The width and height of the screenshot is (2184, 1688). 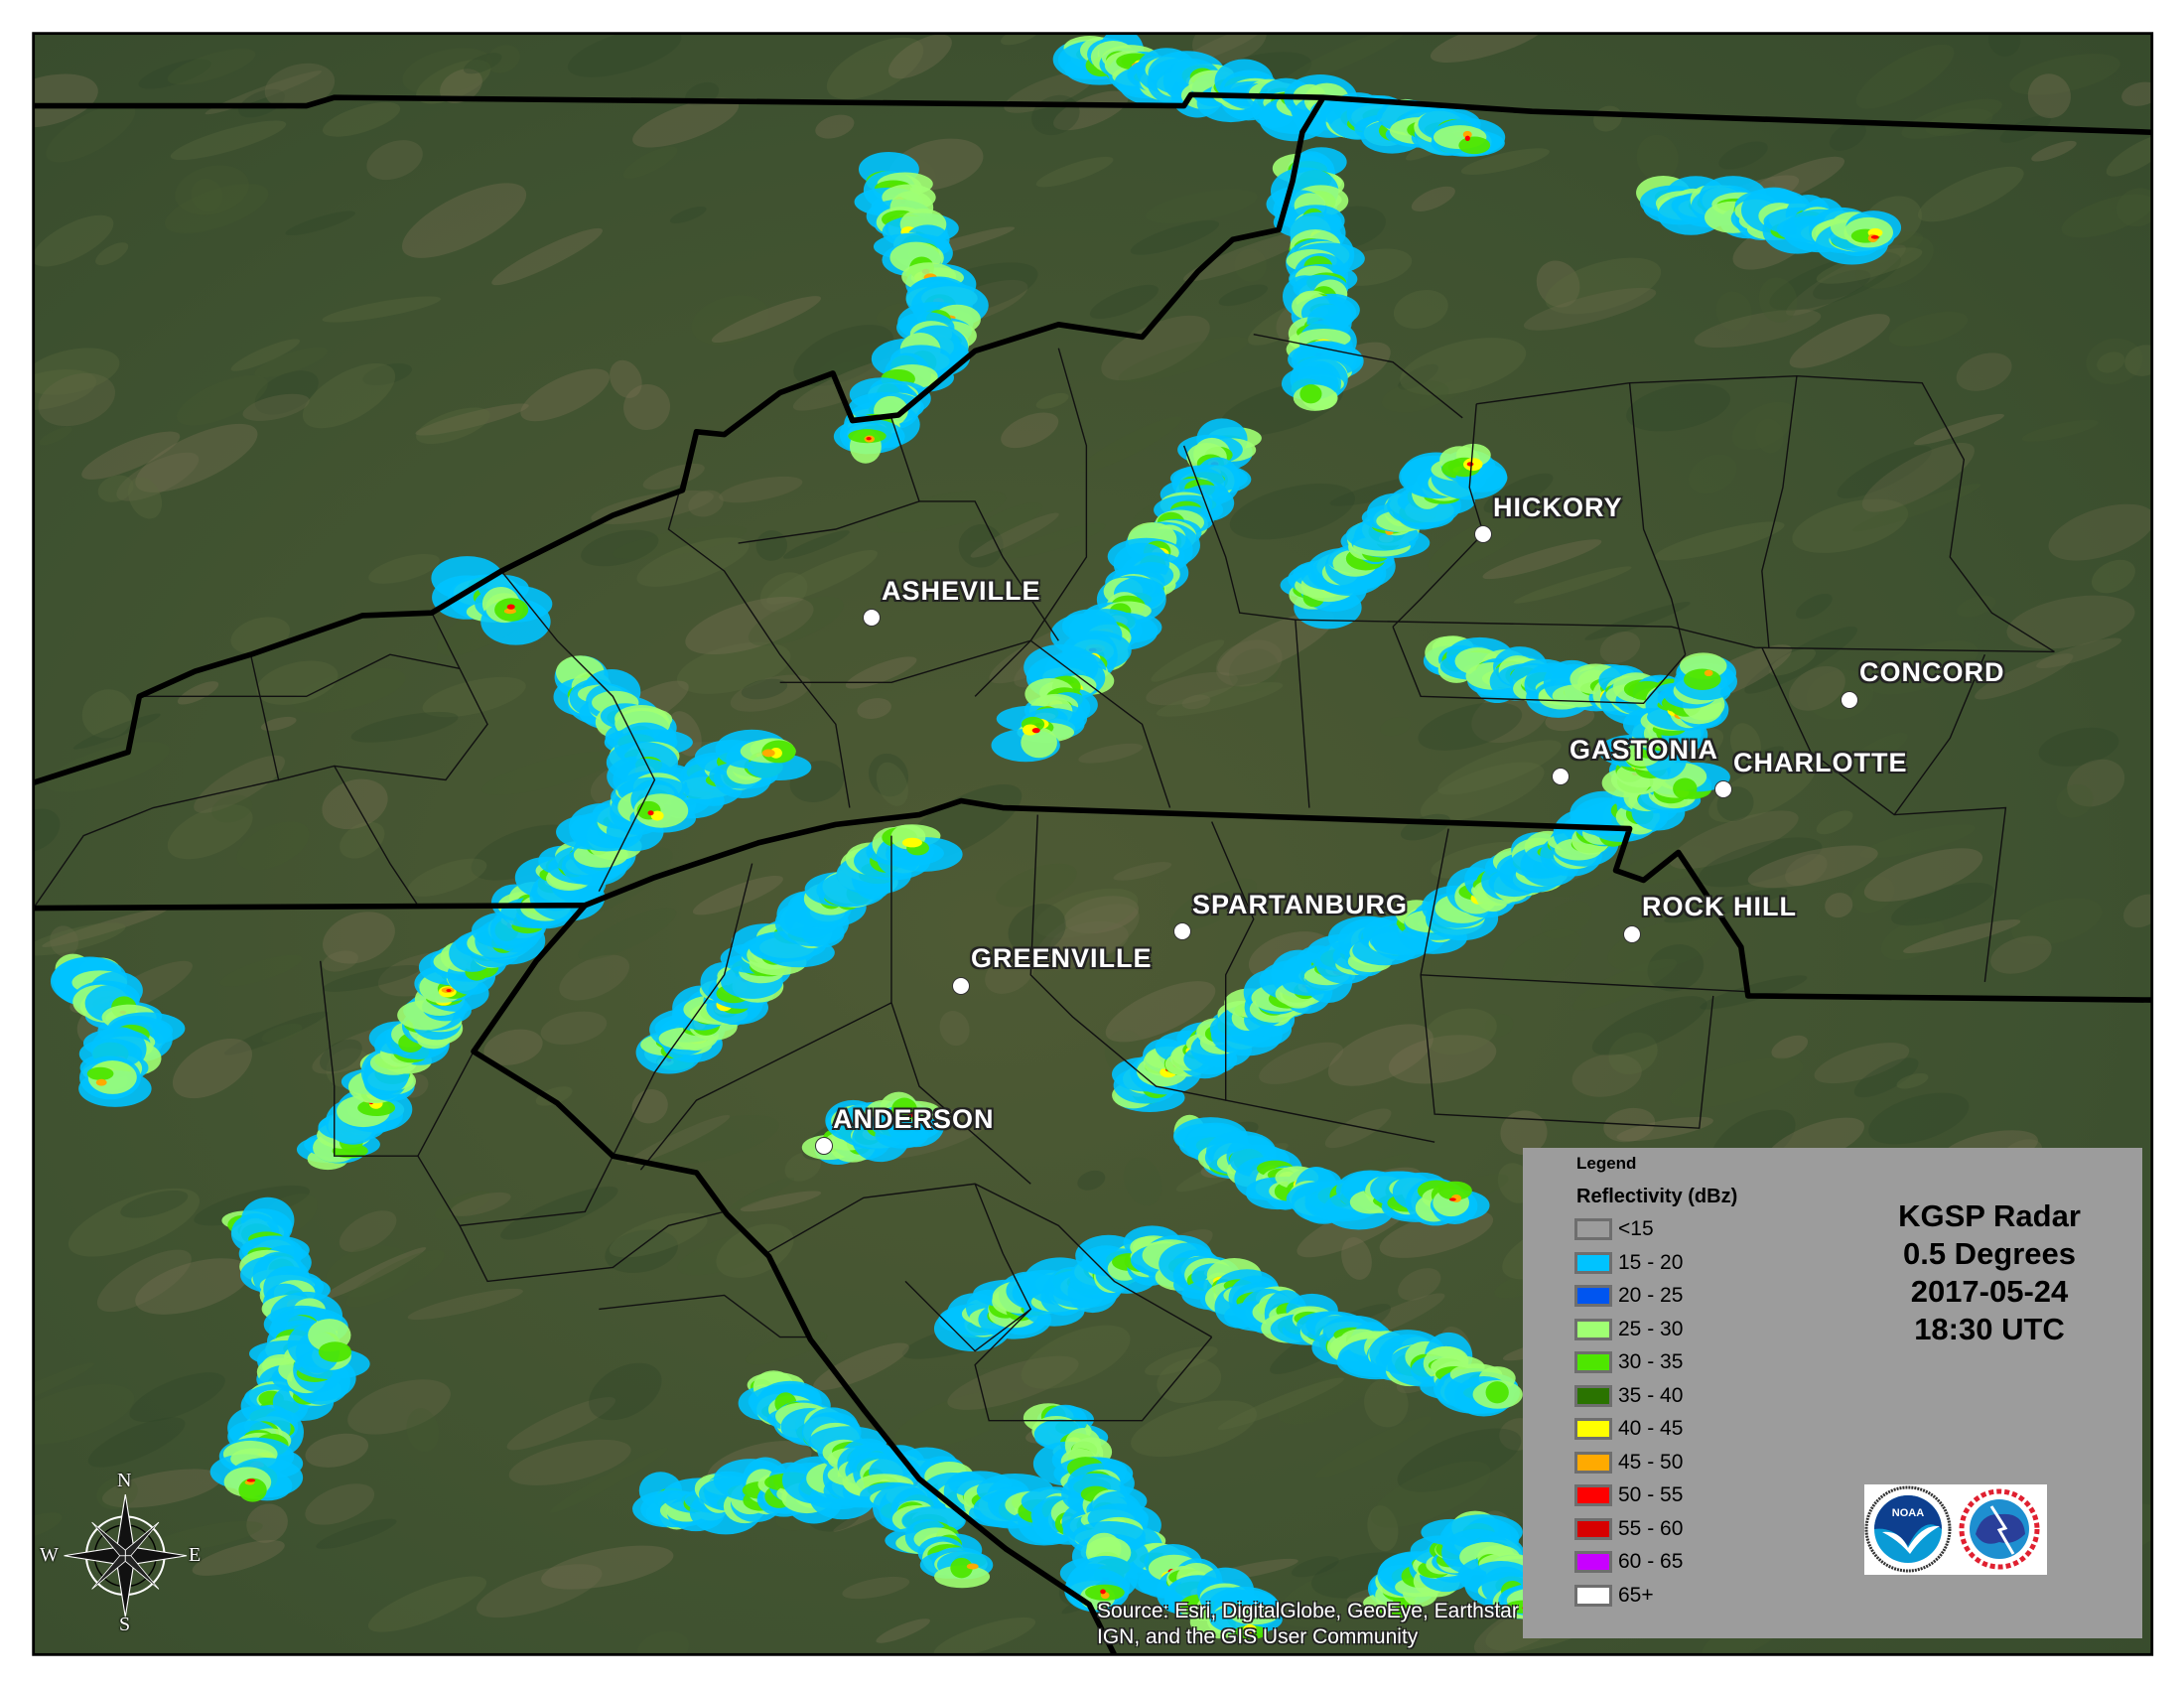 What do you see at coordinates (1651, 1428) in the screenshot?
I see `legend-label: 40 - 45` at bounding box center [1651, 1428].